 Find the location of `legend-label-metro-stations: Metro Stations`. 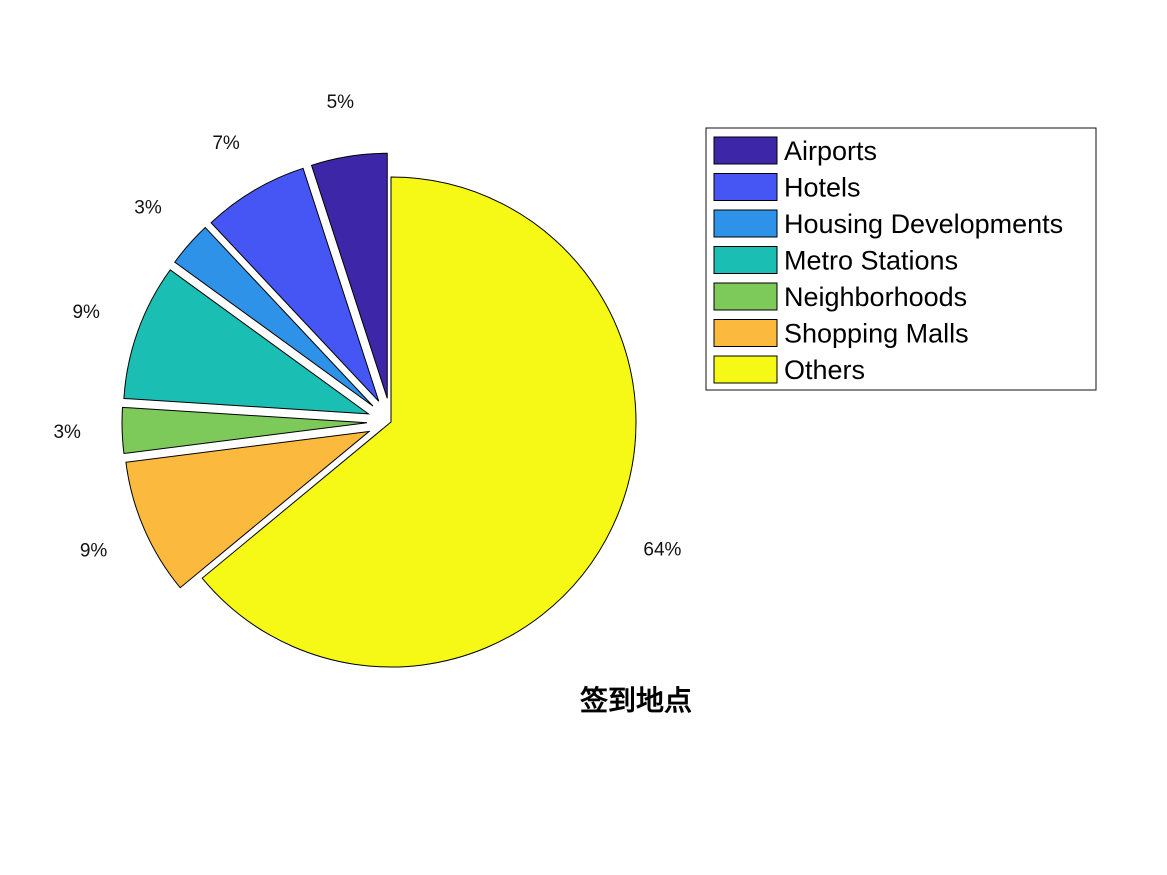

legend-label-metro-stations: Metro Stations is located at coordinates (871, 261).